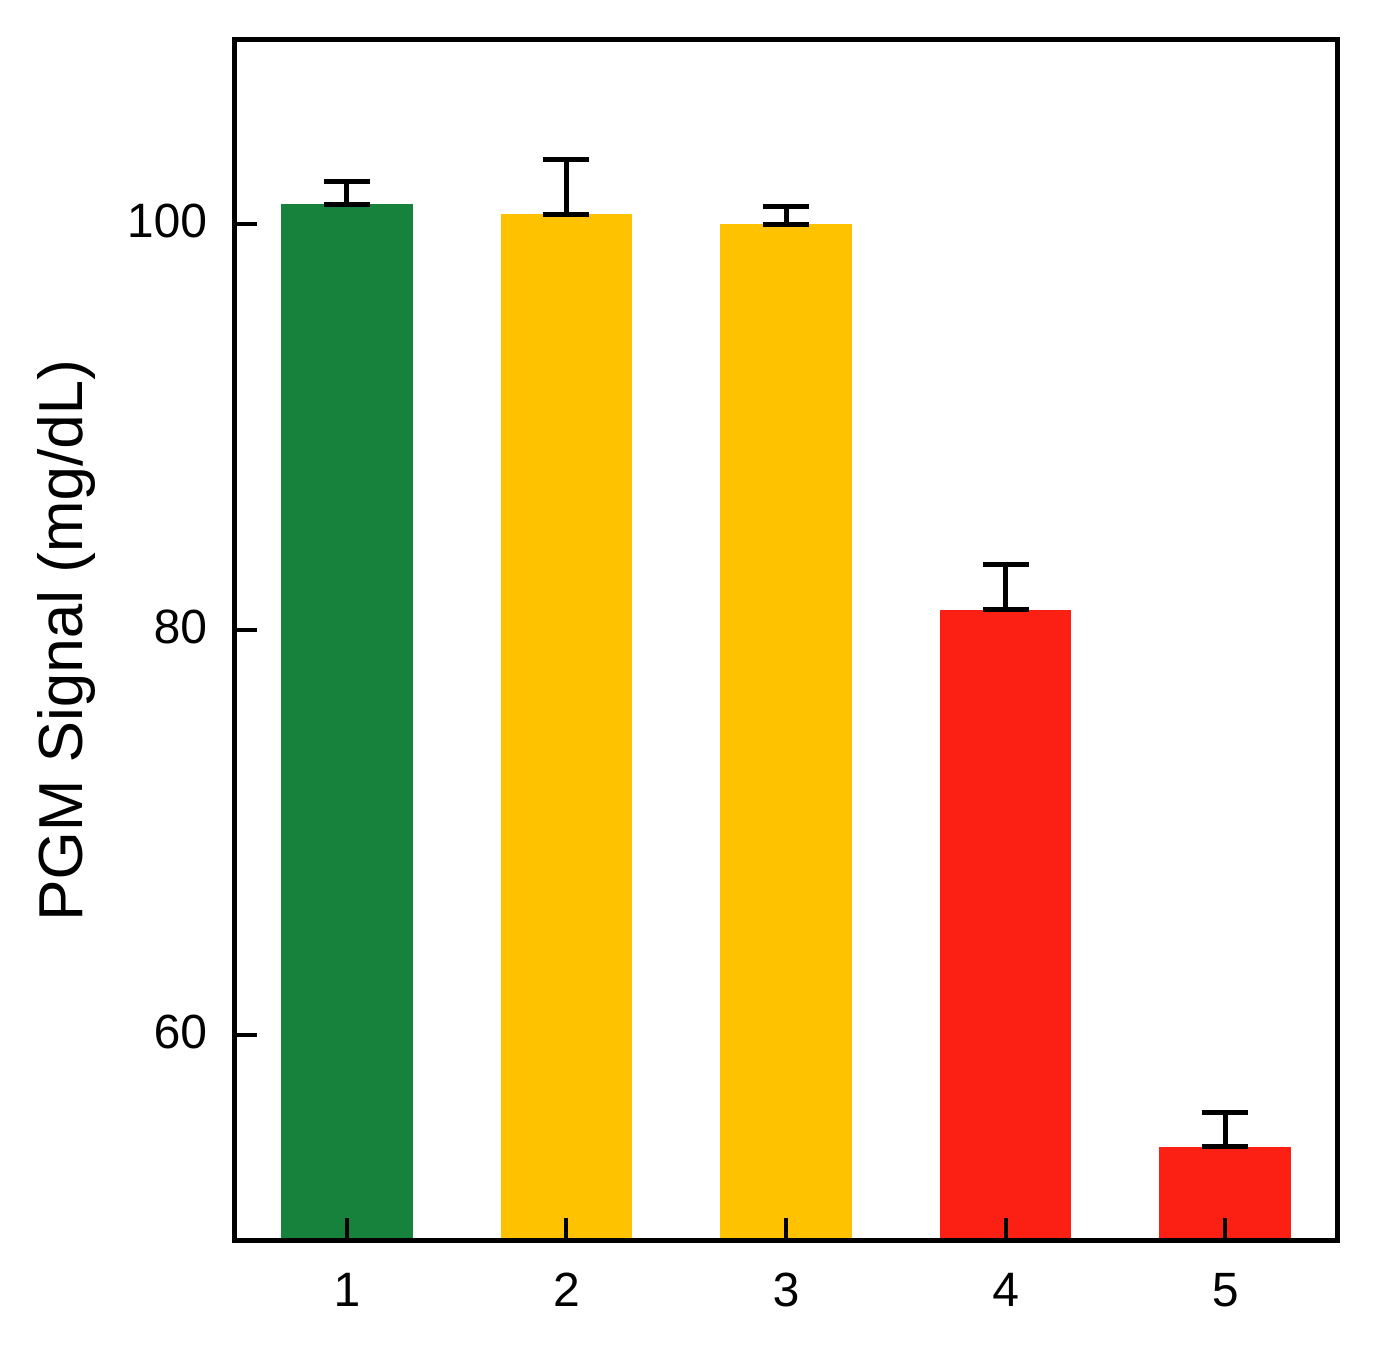 This screenshot has height=1363, width=1380. What do you see at coordinates (566, 1290) in the screenshot?
I see `x-tick-label: 2` at bounding box center [566, 1290].